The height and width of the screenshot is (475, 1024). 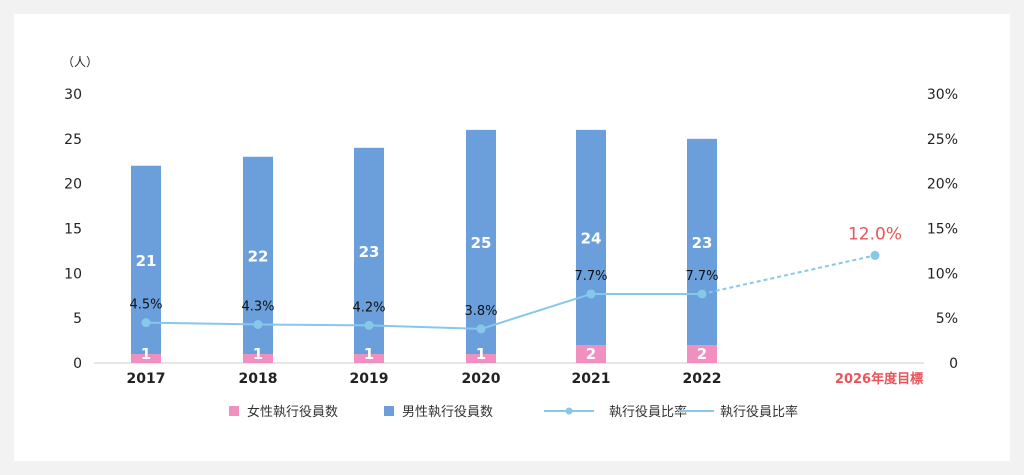 I want to click on category-label: 2018, so click(x=258, y=379).